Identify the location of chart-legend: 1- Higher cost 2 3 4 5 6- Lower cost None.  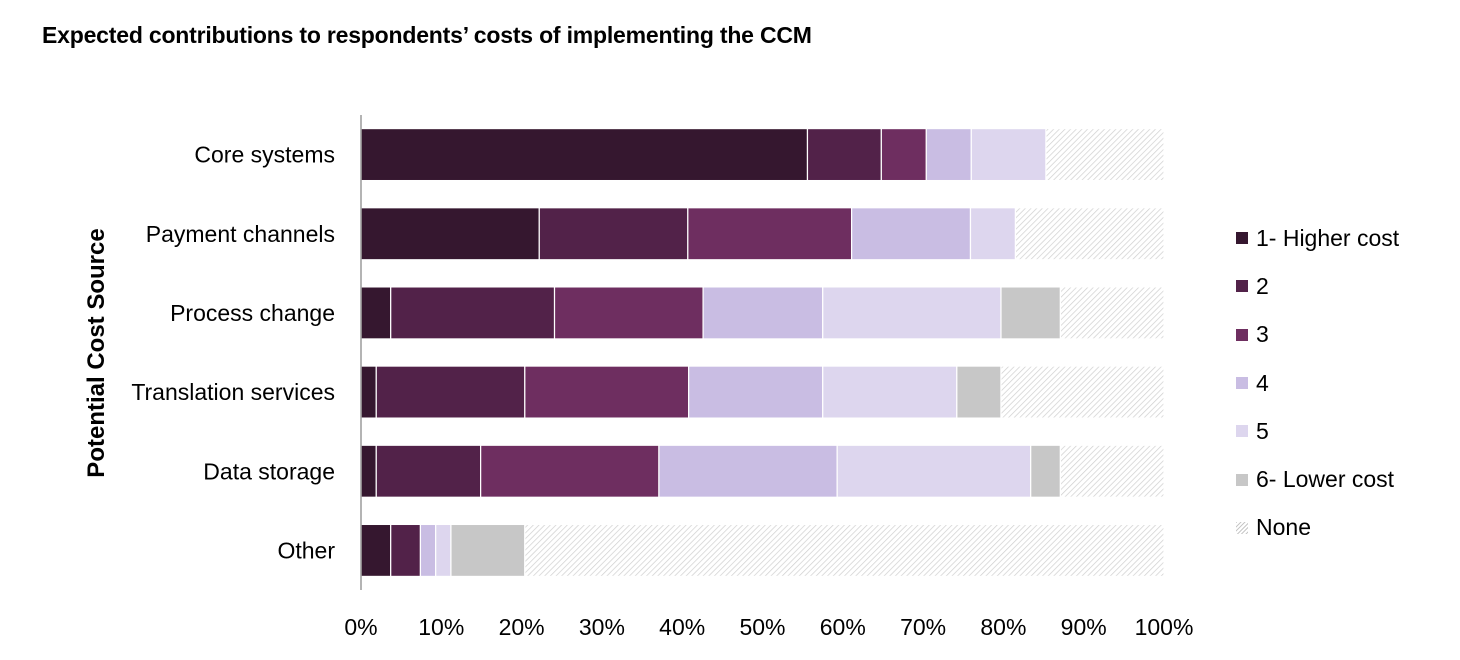
(1317, 383).